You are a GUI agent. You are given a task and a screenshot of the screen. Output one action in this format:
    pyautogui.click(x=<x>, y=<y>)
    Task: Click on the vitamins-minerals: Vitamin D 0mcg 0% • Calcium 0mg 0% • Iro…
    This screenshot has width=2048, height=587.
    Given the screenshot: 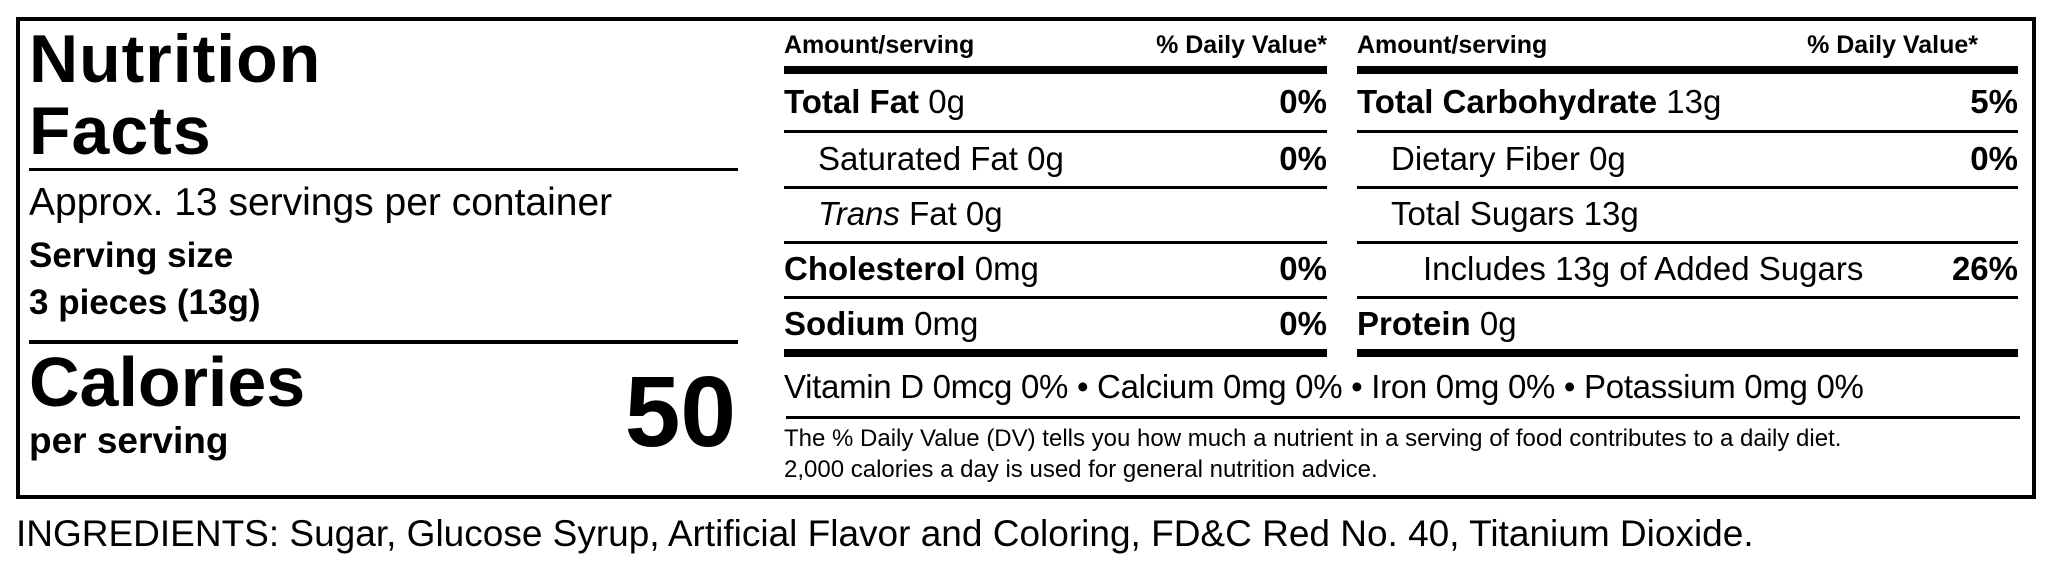 What is the action you would take?
    pyautogui.click(x=1324, y=386)
    